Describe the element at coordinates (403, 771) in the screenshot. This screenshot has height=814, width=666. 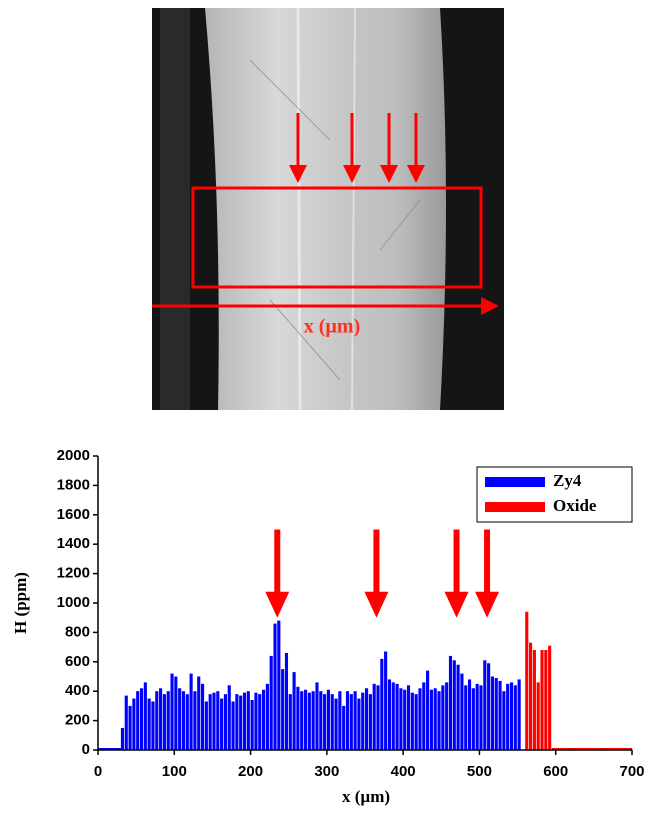
I see `x-tick-label: 400` at that location.